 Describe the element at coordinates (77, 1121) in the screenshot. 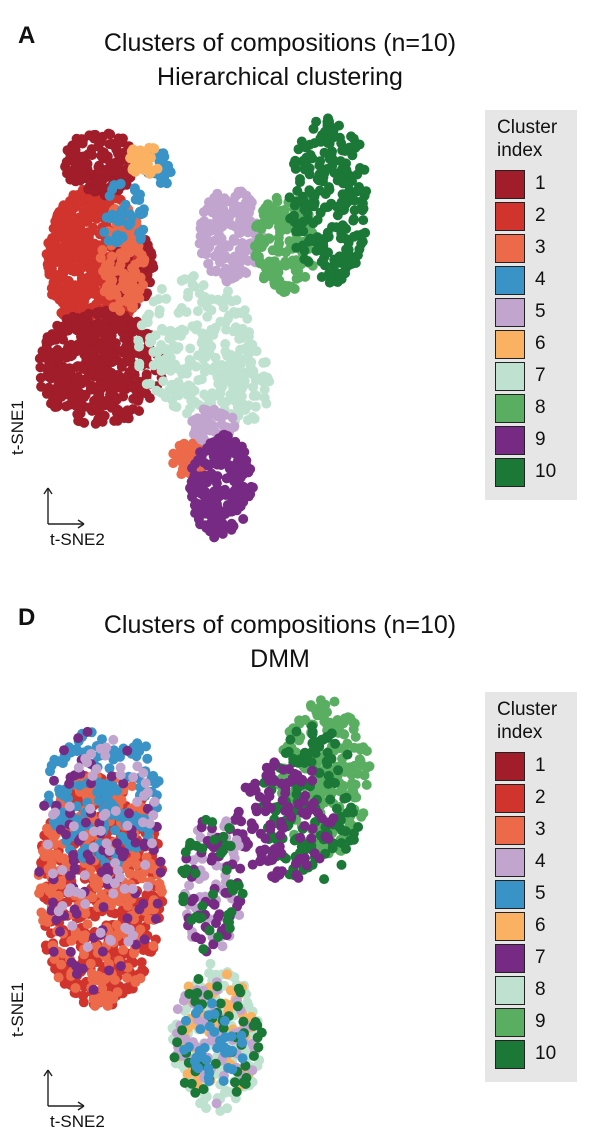

I see `x-axis-label: t-SNE2` at that location.